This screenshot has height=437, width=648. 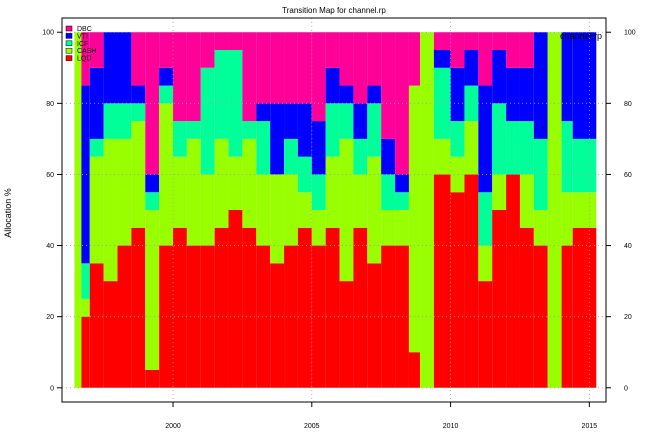 What do you see at coordinates (581, 36) in the screenshot?
I see `series-corner-label: channel.rp` at bounding box center [581, 36].